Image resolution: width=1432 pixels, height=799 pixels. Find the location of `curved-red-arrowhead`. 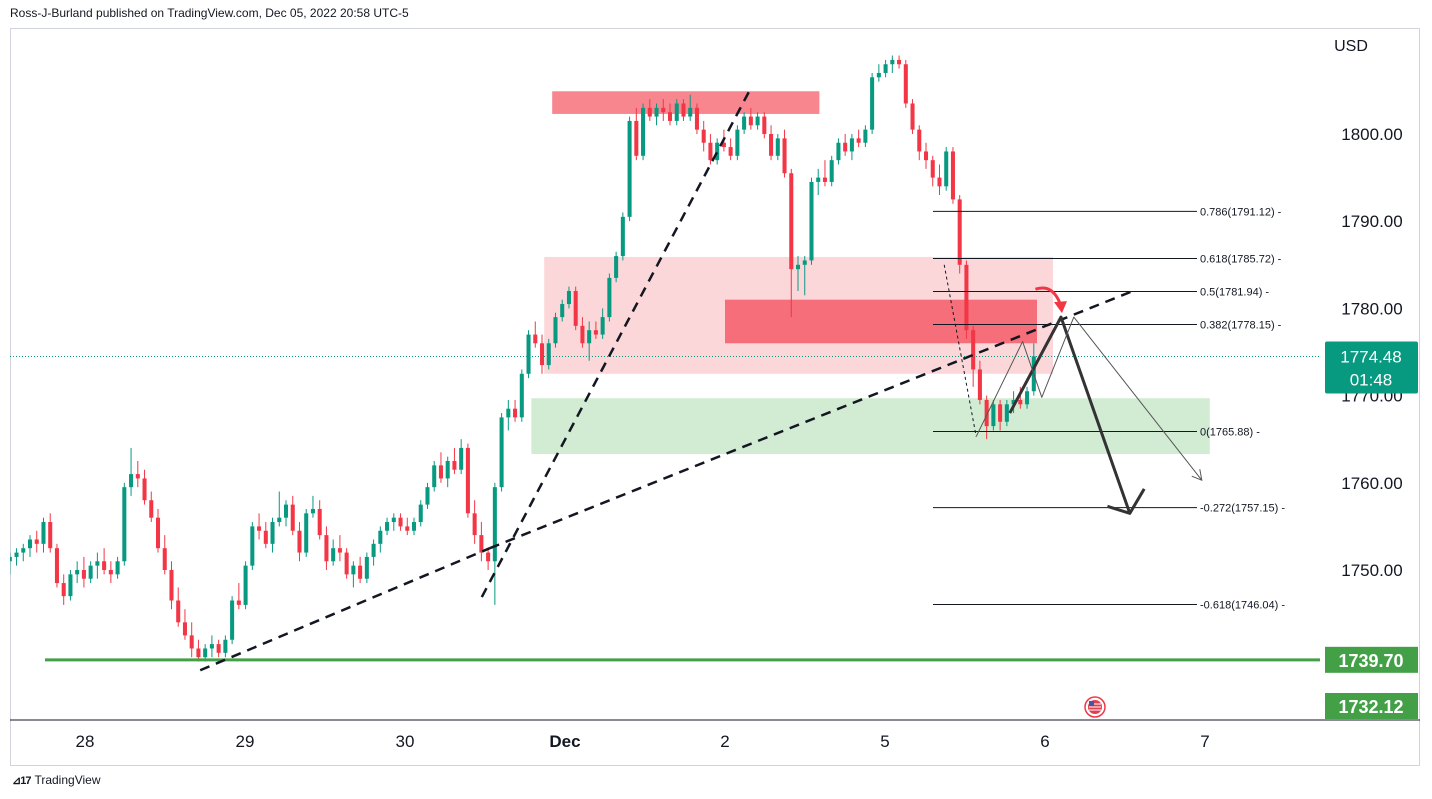

curved-red-arrowhead is located at coordinates (1060, 307).